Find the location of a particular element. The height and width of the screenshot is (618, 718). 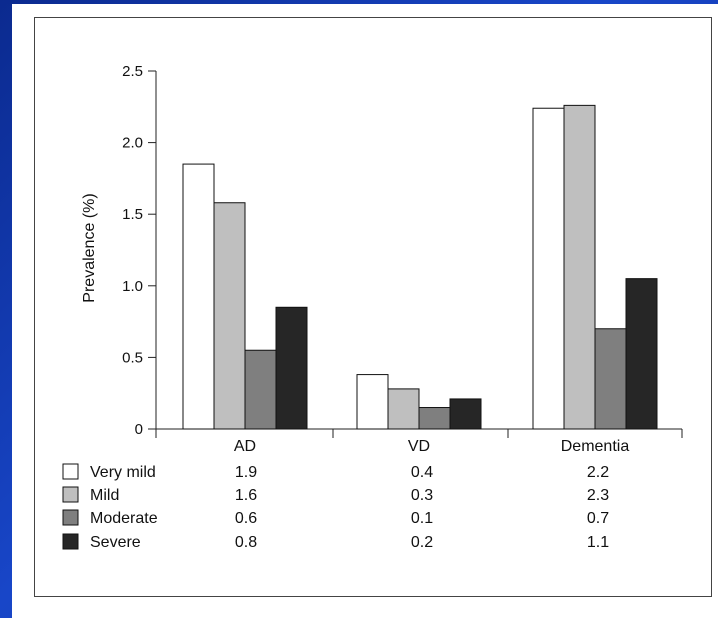

bar-dementia-very-mild is located at coordinates (548, 268).